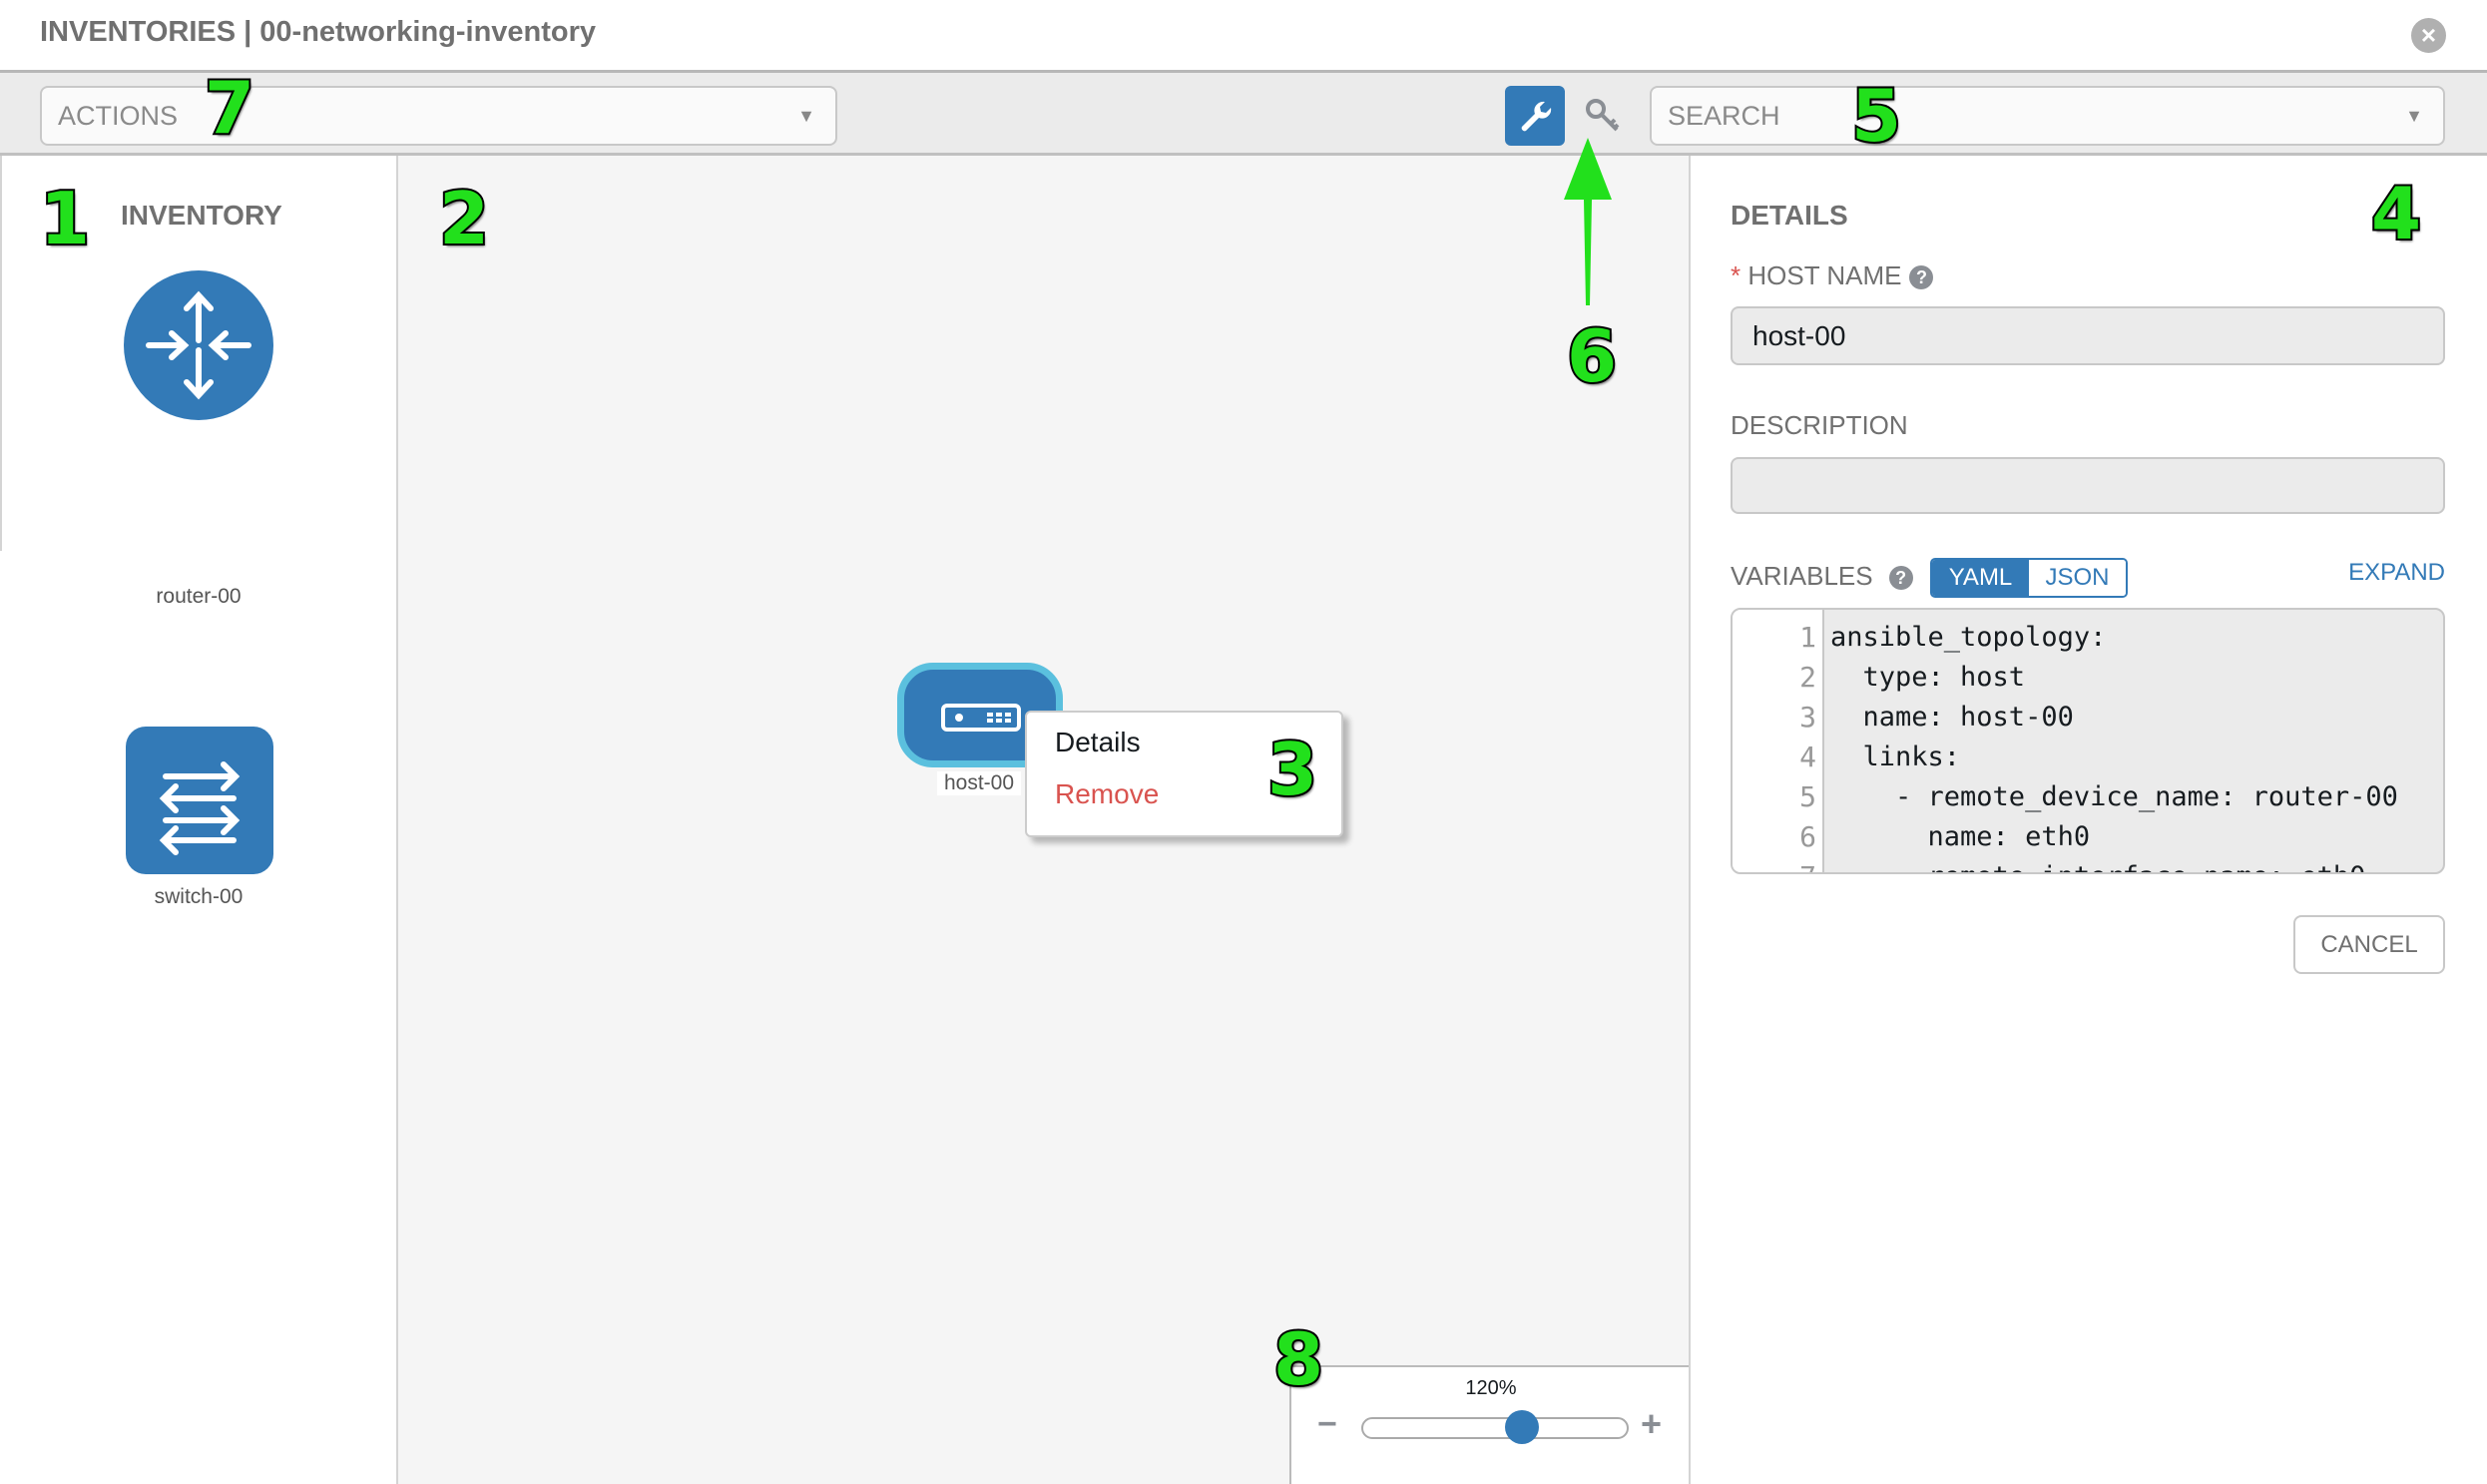  What do you see at coordinates (1184, 774) in the screenshot?
I see `context-menu: Details Remove` at bounding box center [1184, 774].